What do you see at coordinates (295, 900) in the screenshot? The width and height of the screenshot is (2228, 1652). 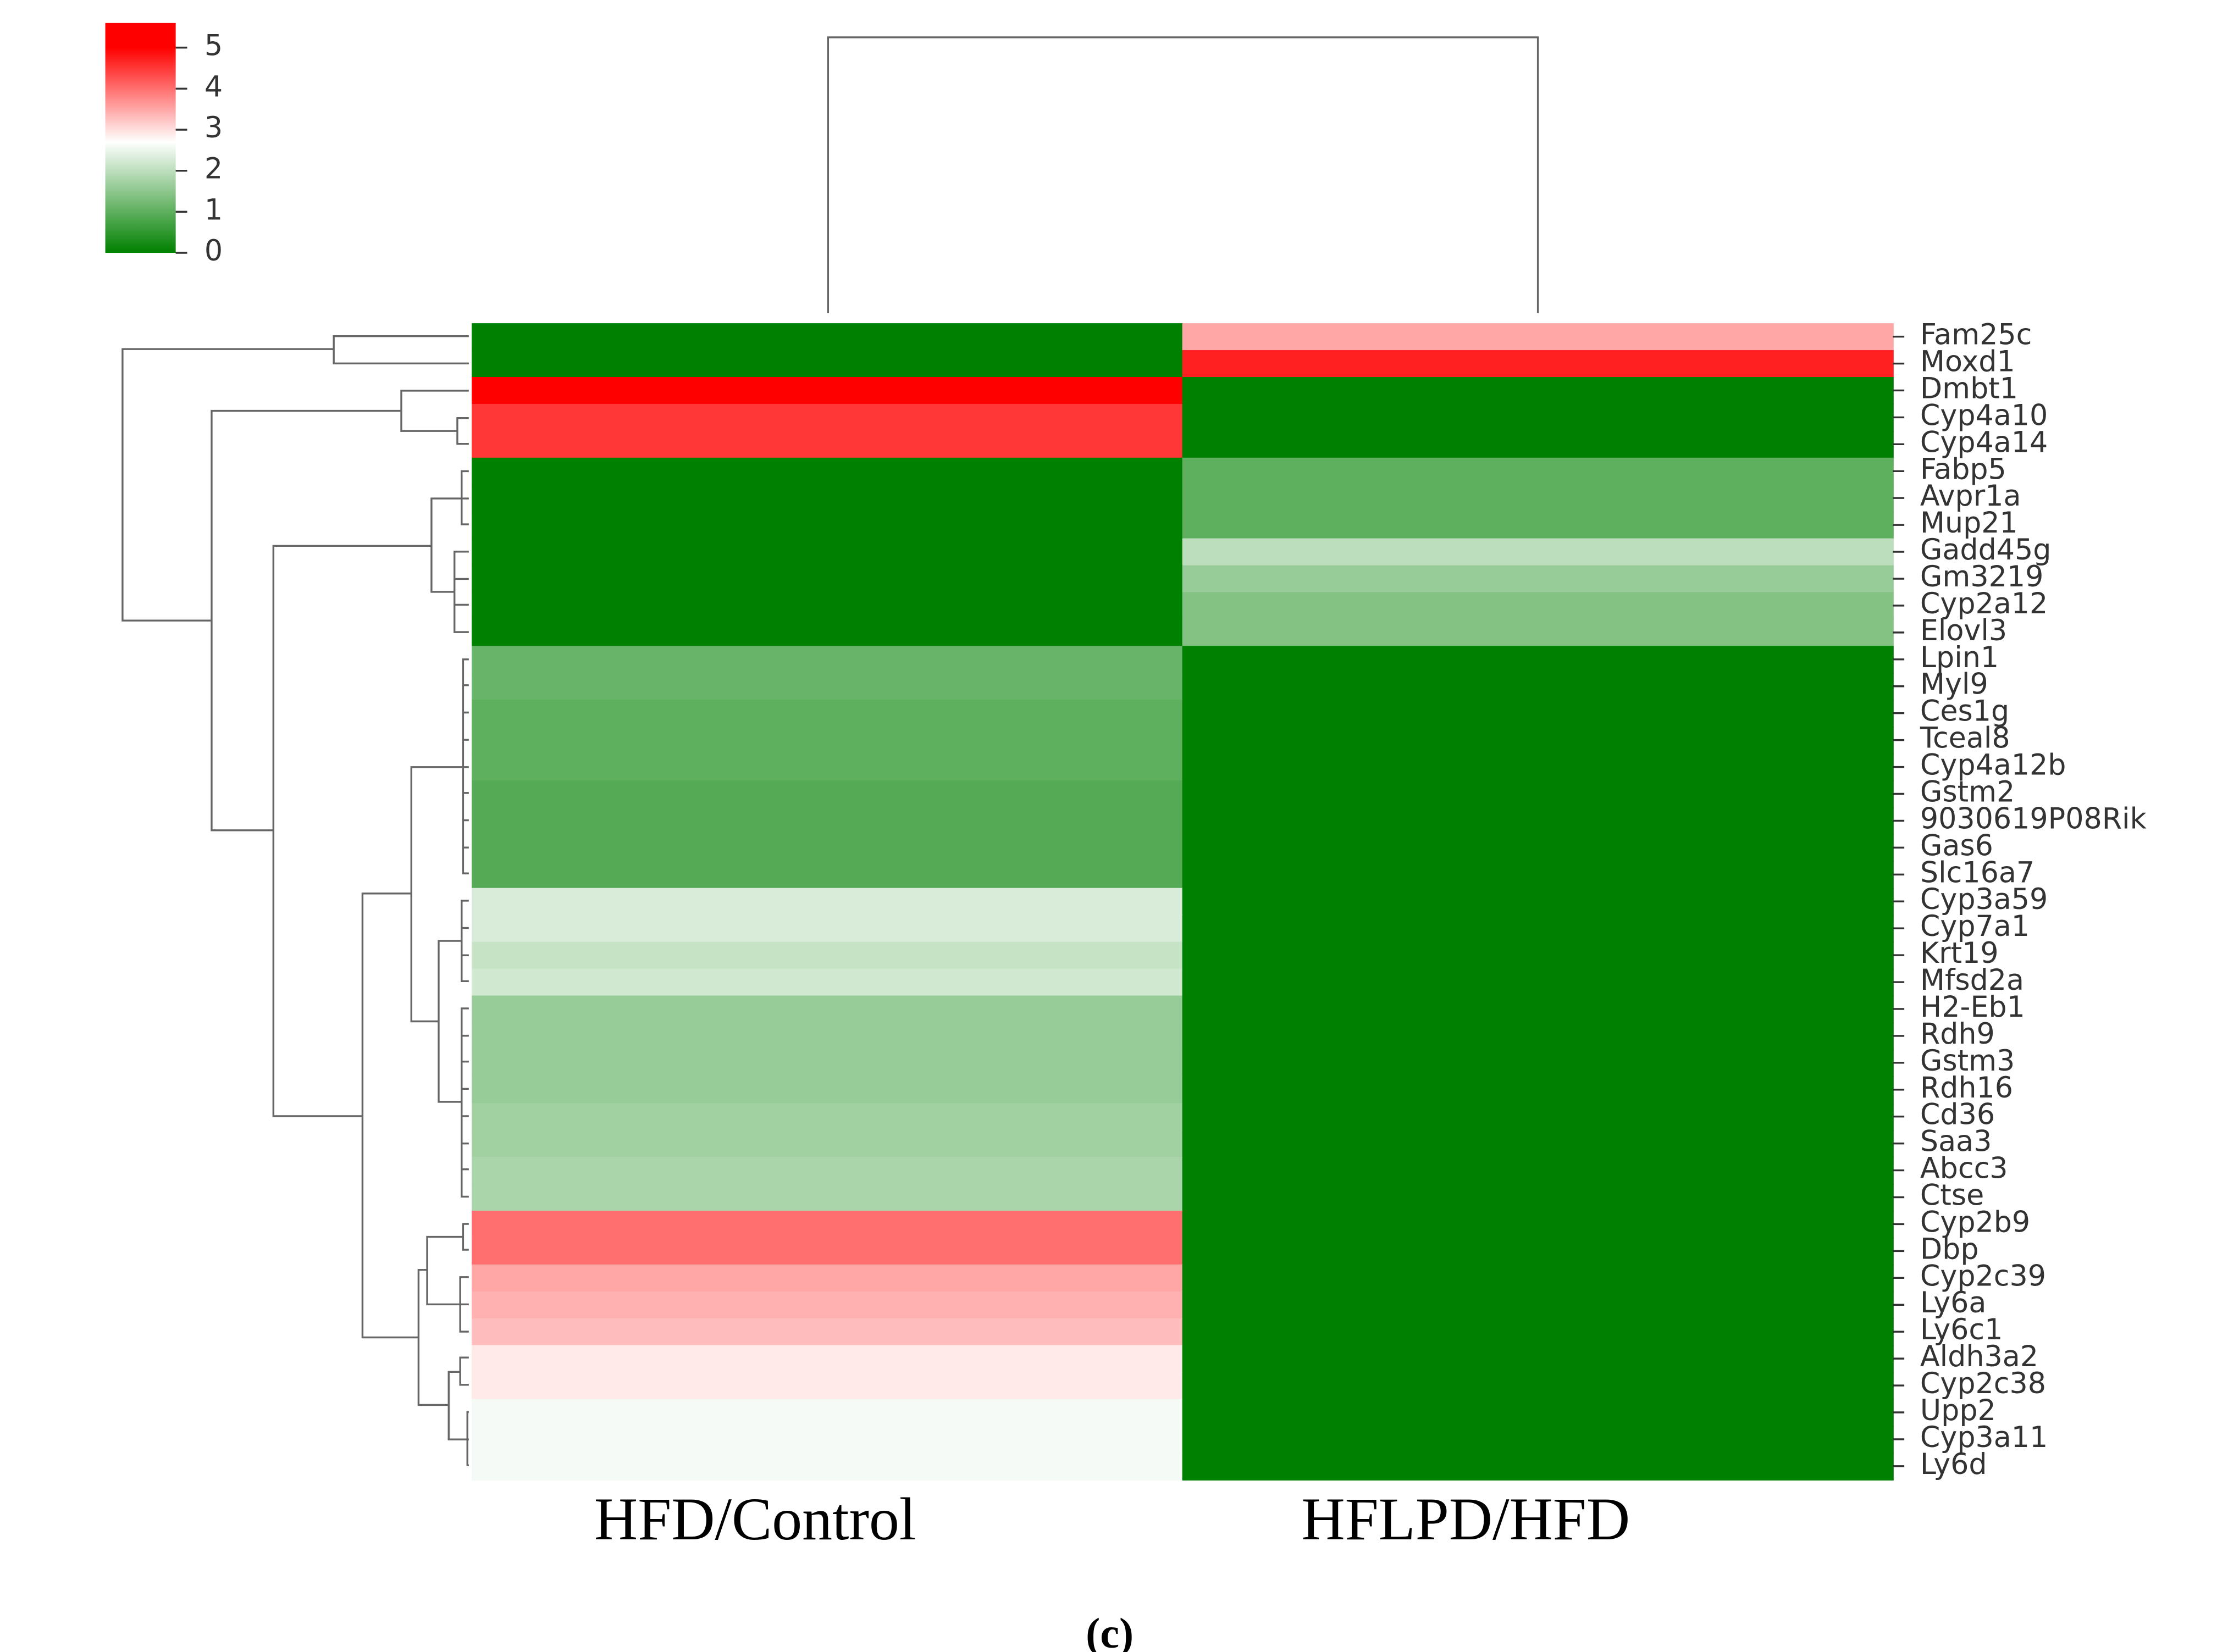 I see `row-dendrogram` at bounding box center [295, 900].